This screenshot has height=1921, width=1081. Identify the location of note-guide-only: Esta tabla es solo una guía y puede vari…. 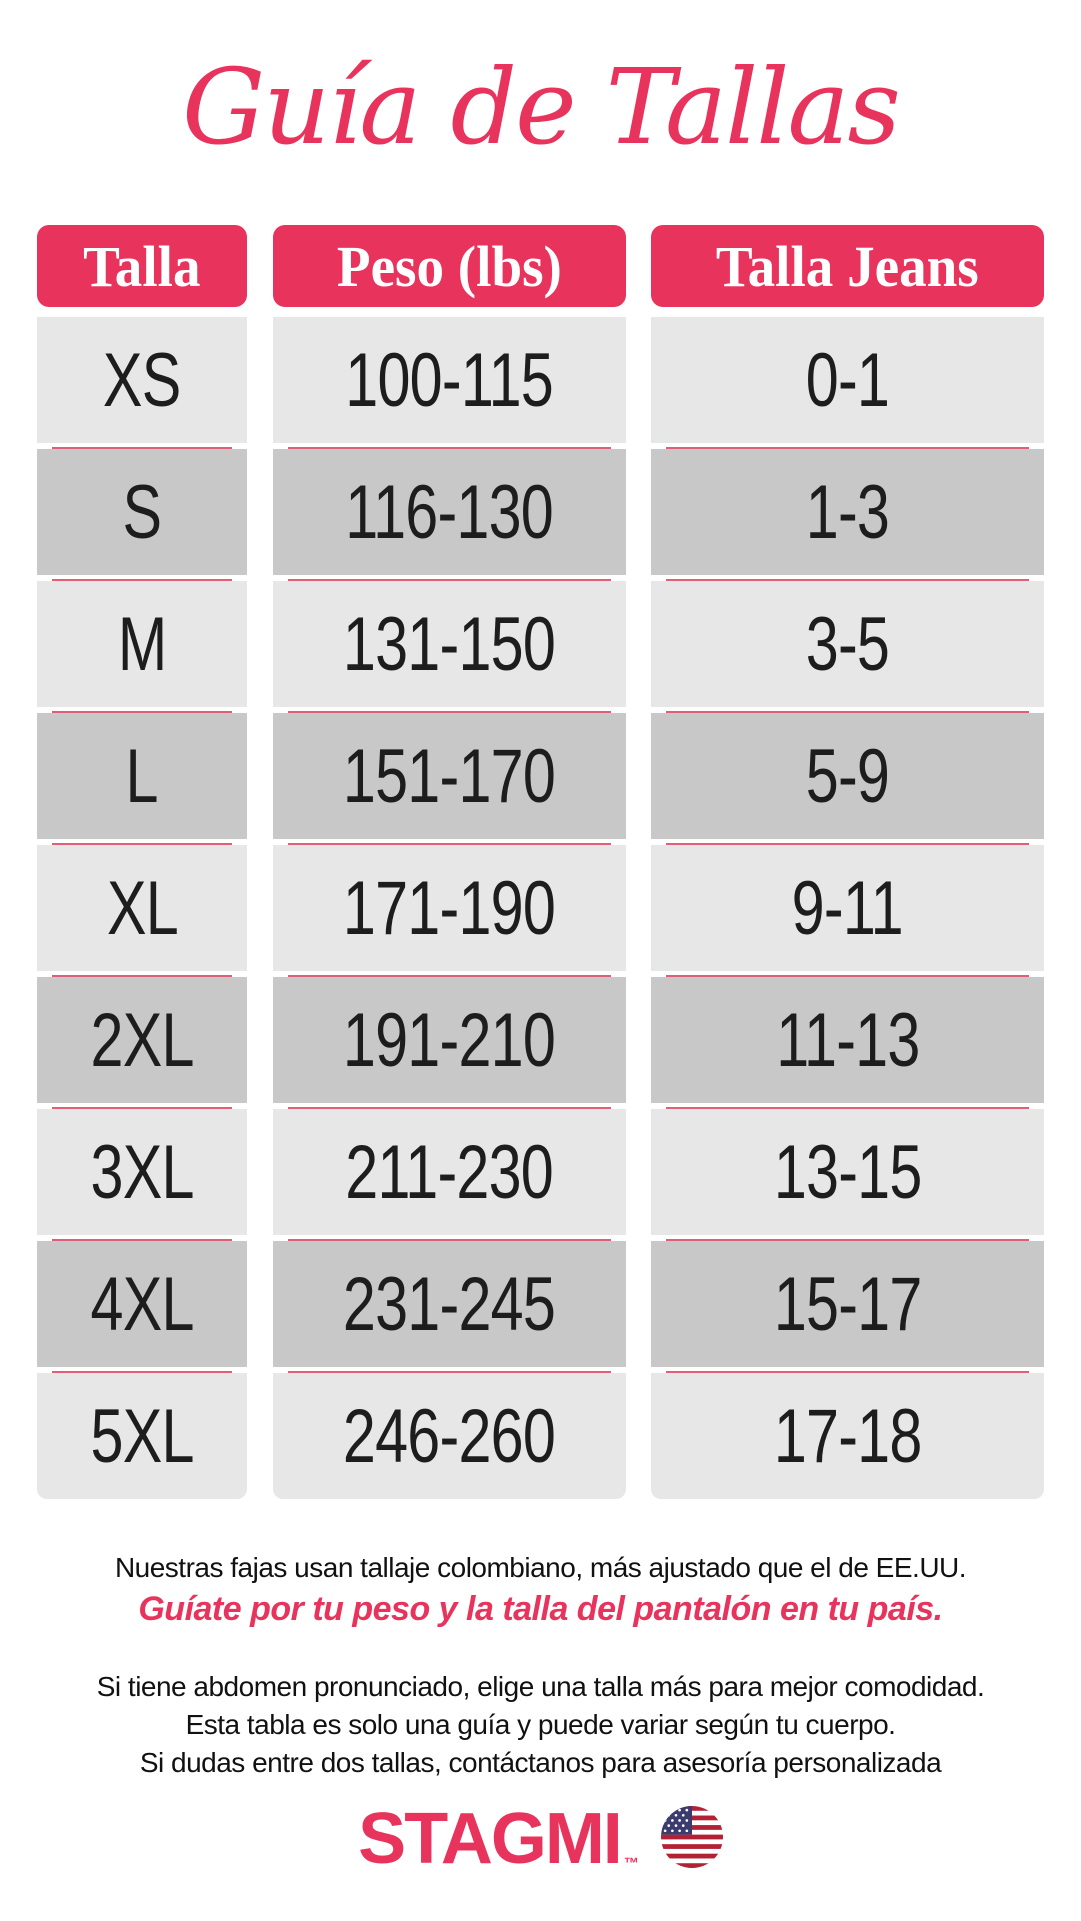
(540, 1724).